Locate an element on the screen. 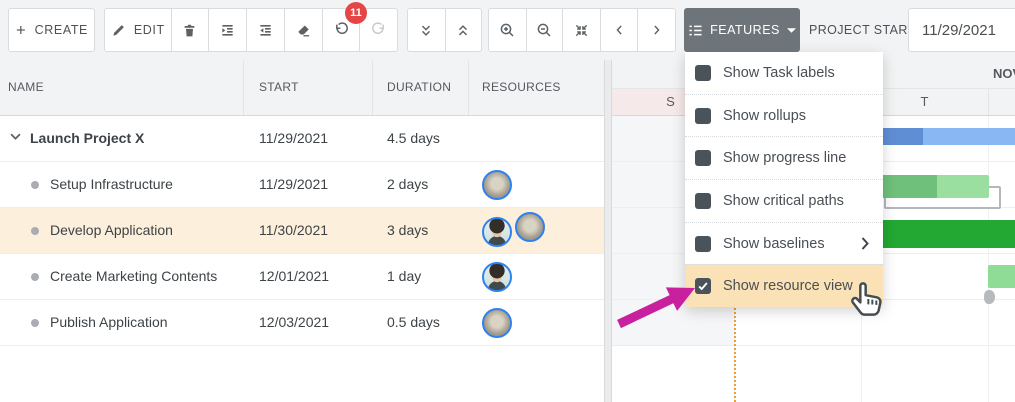  pencil-icon is located at coordinates (118, 30).